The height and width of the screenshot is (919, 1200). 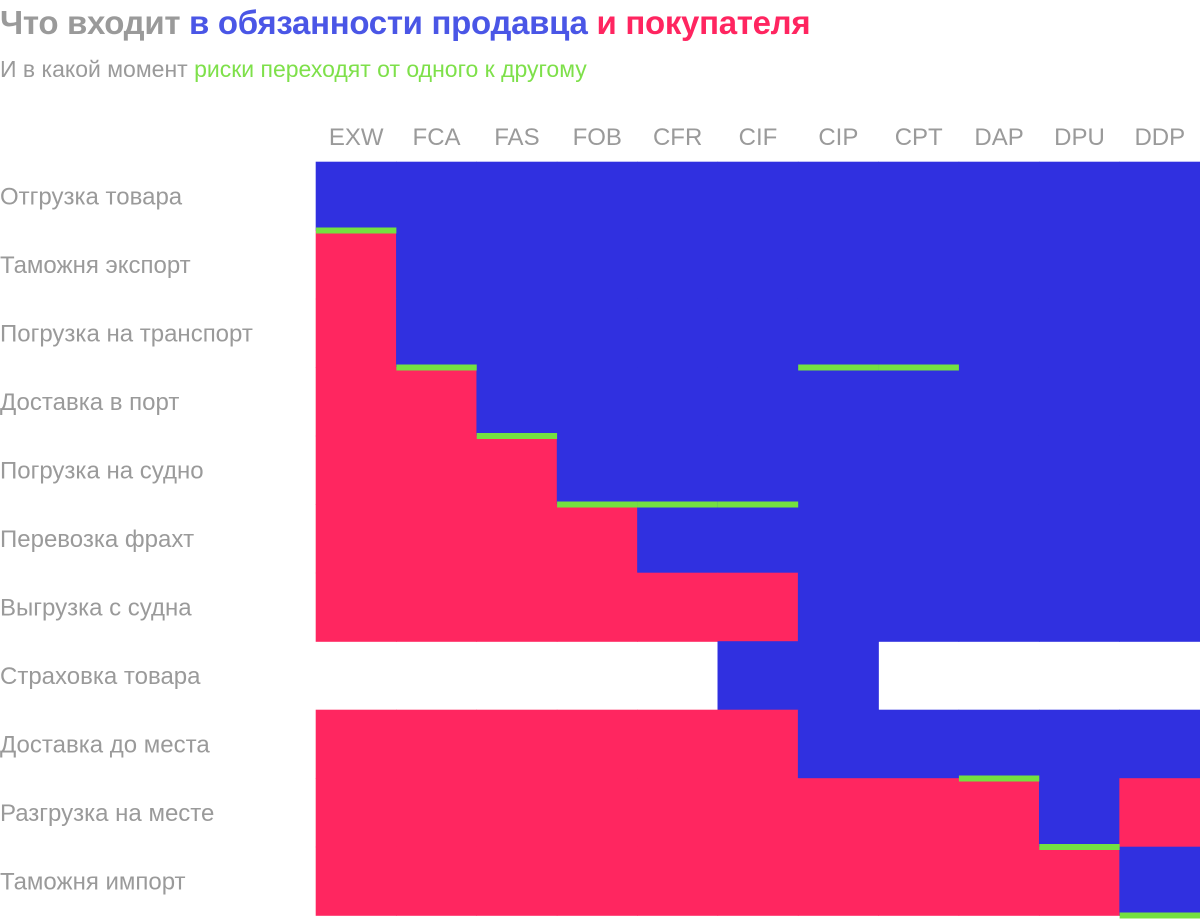 What do you see at coordinates (999, 744) in the screenshot?
I see `cell-DAP-row8` at bounding box center [999, 744].